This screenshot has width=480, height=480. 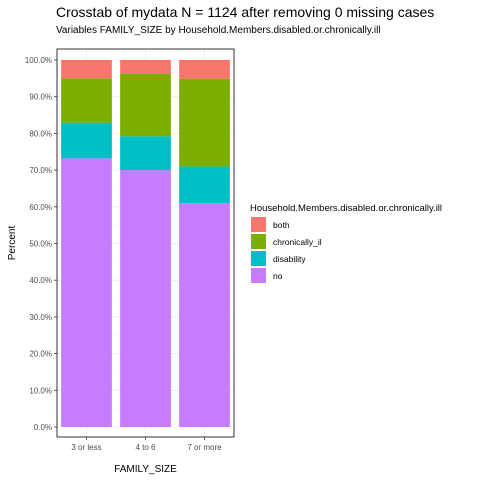 I want to click on x-tick-label: 4 to 6, so click(x=145, y=447).